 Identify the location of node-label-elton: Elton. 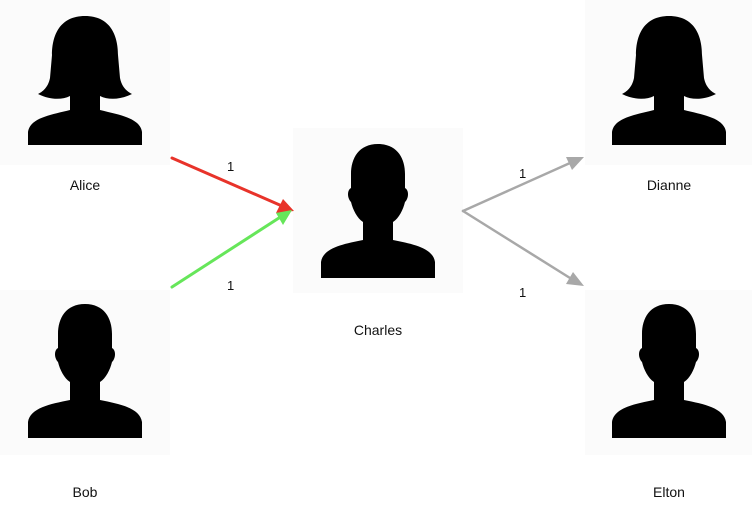
(669, 492).